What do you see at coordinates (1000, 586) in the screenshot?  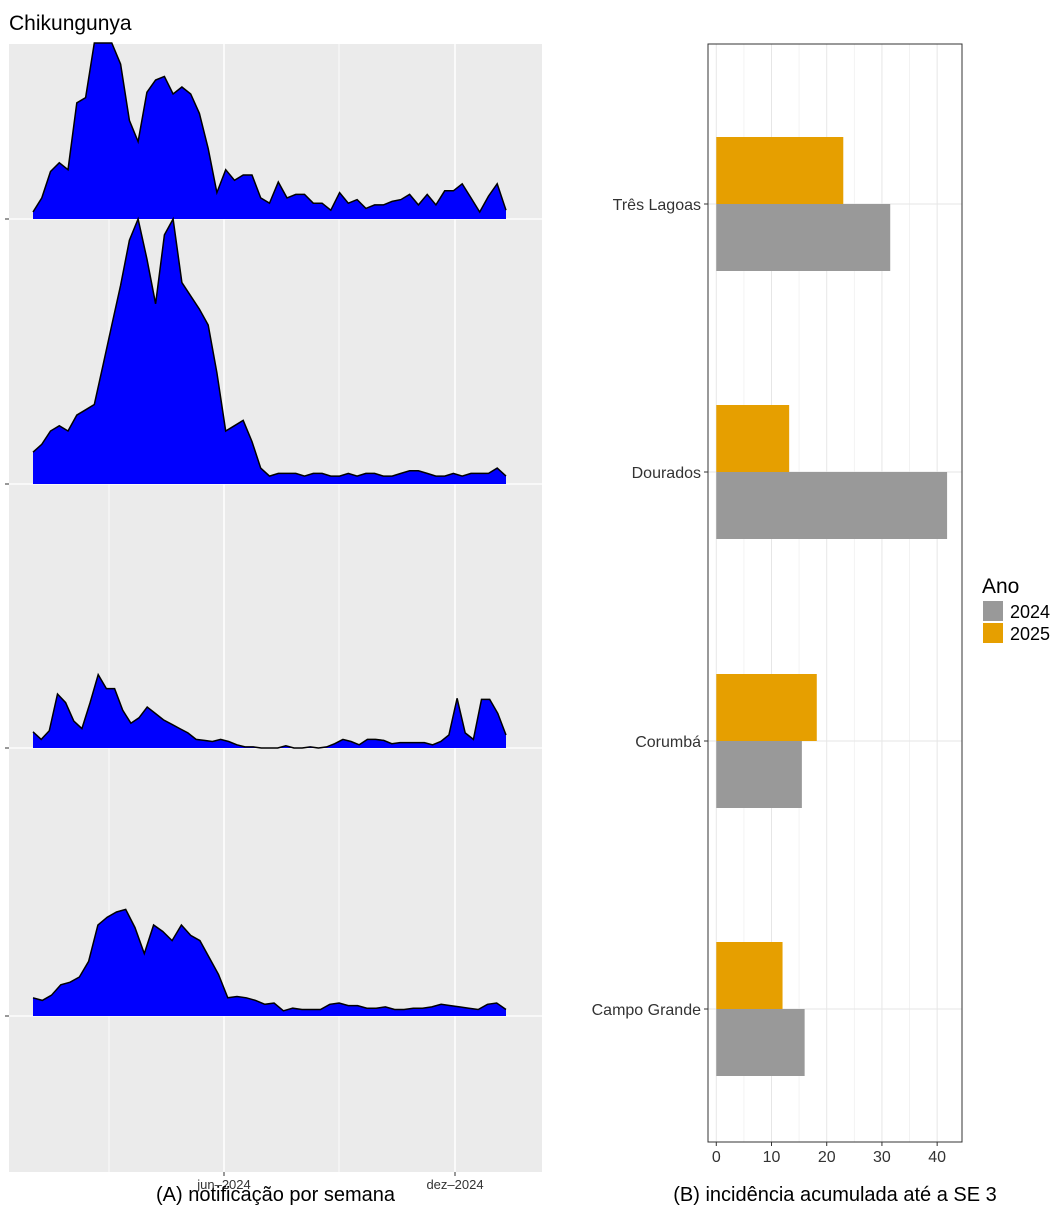 I see `legend-title: Ano` at bounding box center [1000, 586].